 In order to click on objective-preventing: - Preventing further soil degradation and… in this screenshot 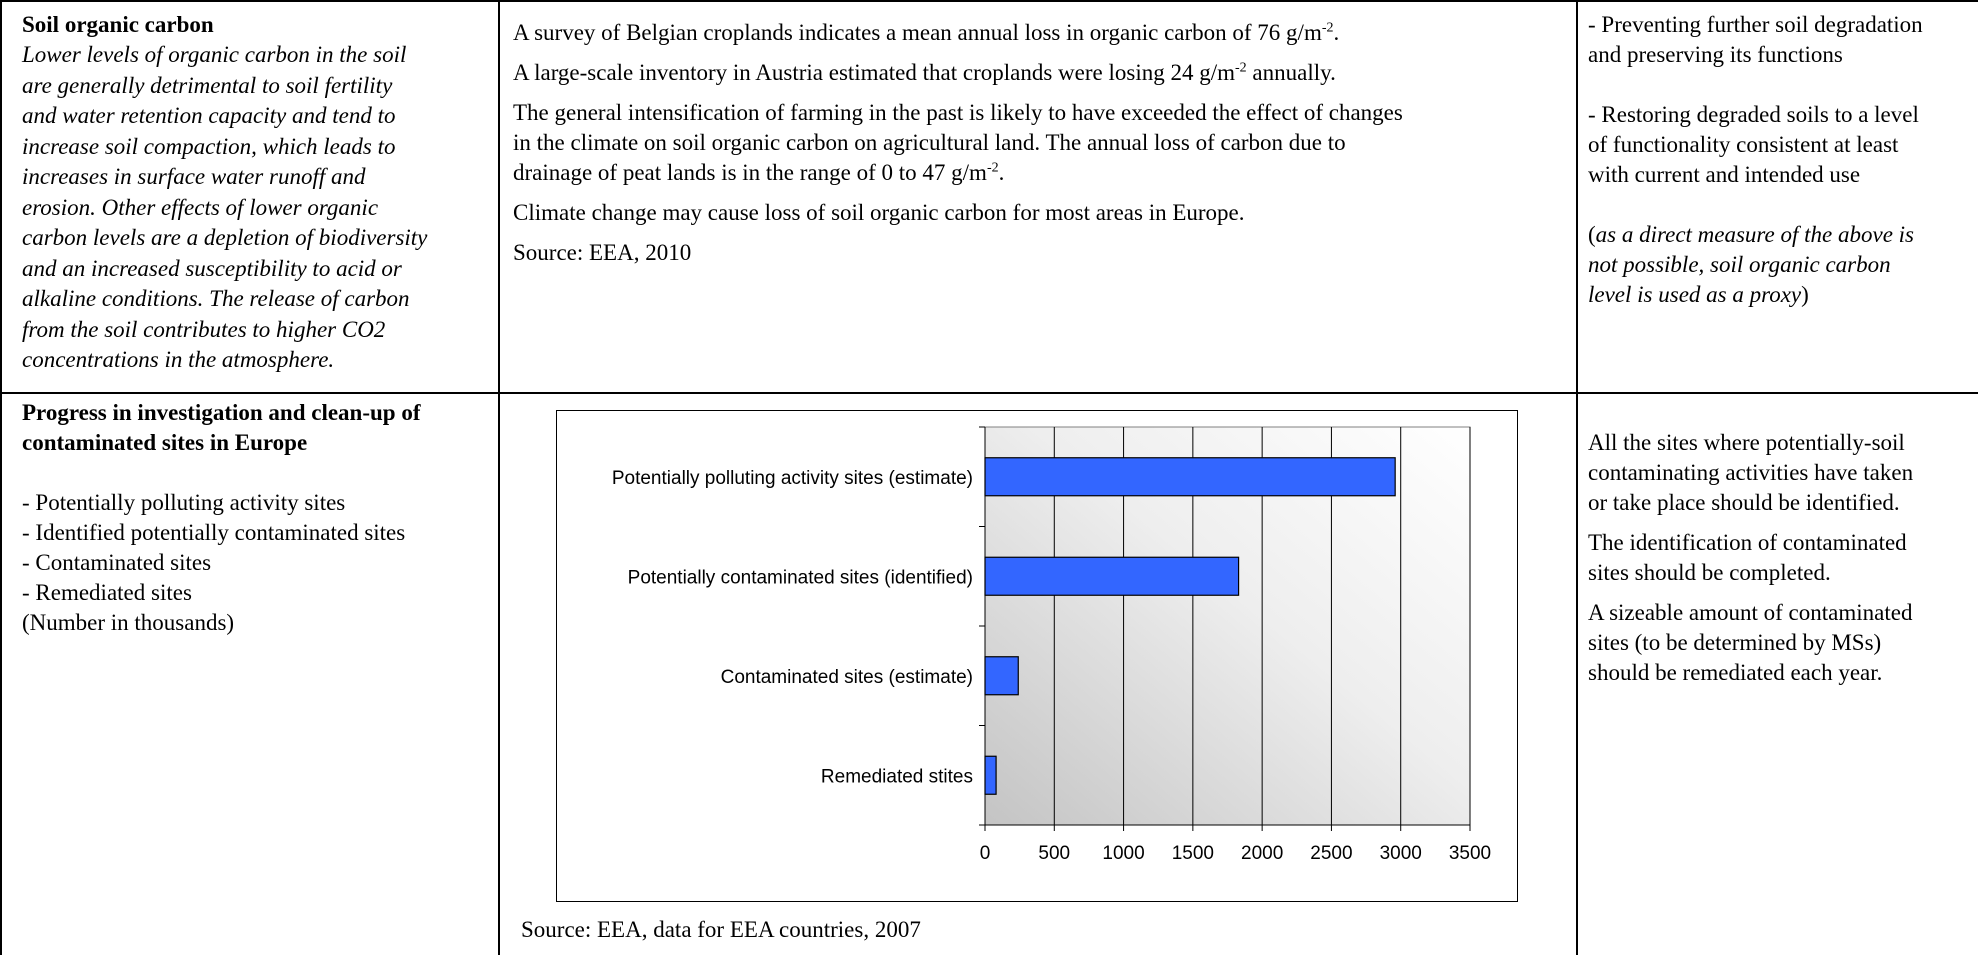, I will do `click(1783, 40)`.